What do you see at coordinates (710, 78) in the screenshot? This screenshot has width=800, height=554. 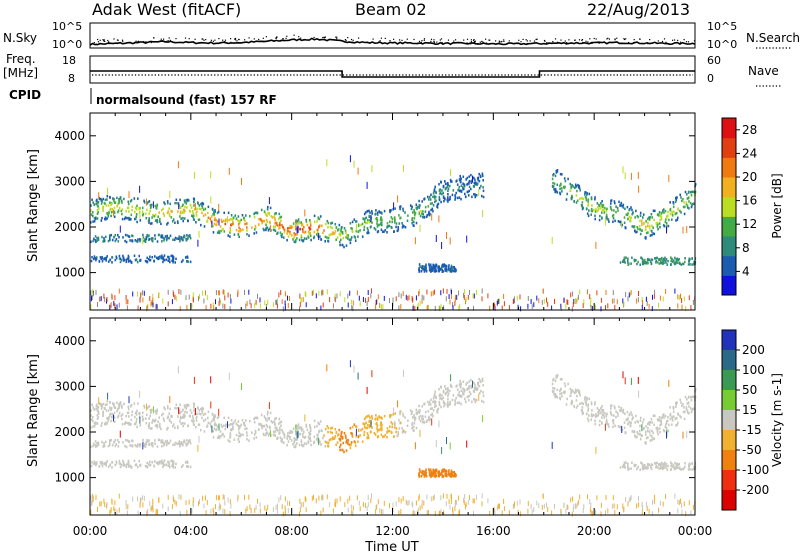 I see `nave-tick-bottom: 0` at bounding box center [710, 78].